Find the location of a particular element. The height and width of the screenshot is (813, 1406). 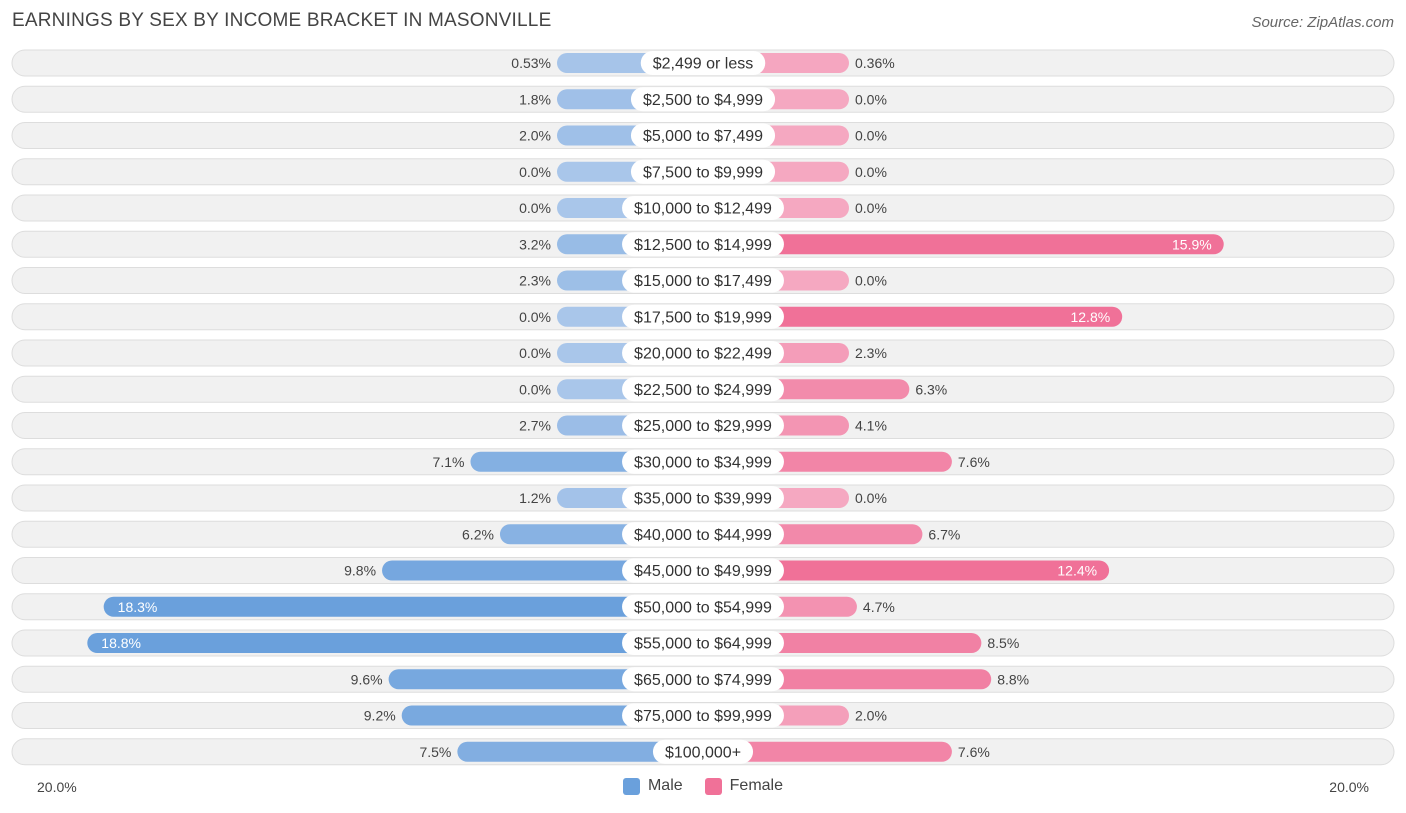

bracket-row: $7,500 to $9,999 0.0% 0.0% is located at coordinates (703, 172).